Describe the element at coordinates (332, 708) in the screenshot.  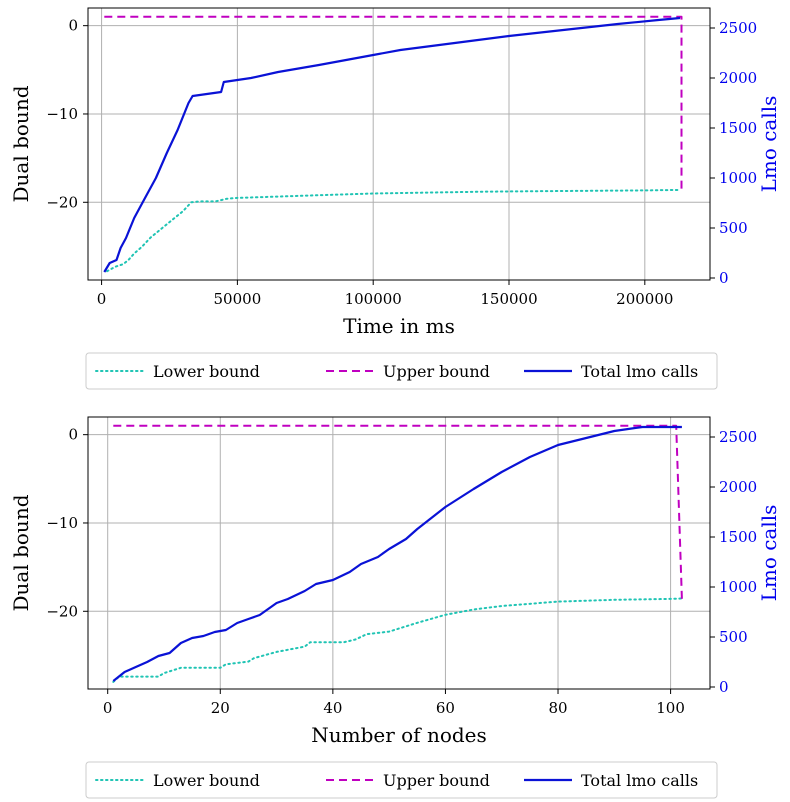
I see `x-tick-label: 40` at that location.